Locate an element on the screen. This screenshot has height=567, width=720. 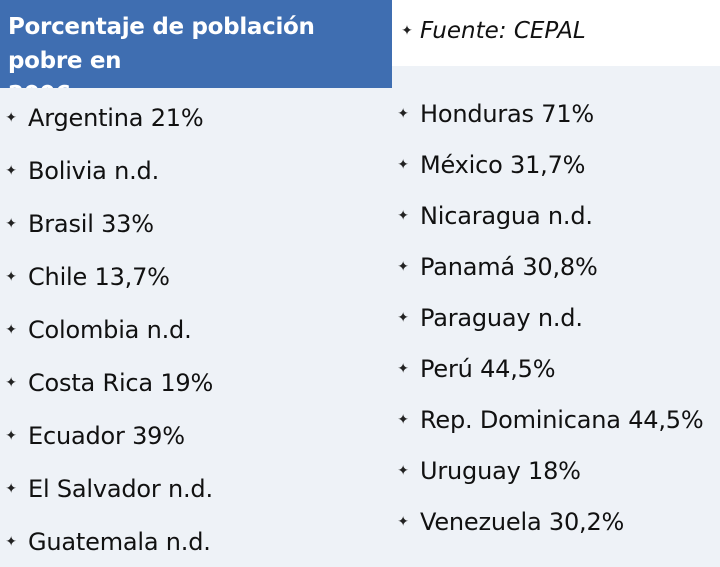
list-item-text: El Salvador n.d. is located at coordinates (120, 488).